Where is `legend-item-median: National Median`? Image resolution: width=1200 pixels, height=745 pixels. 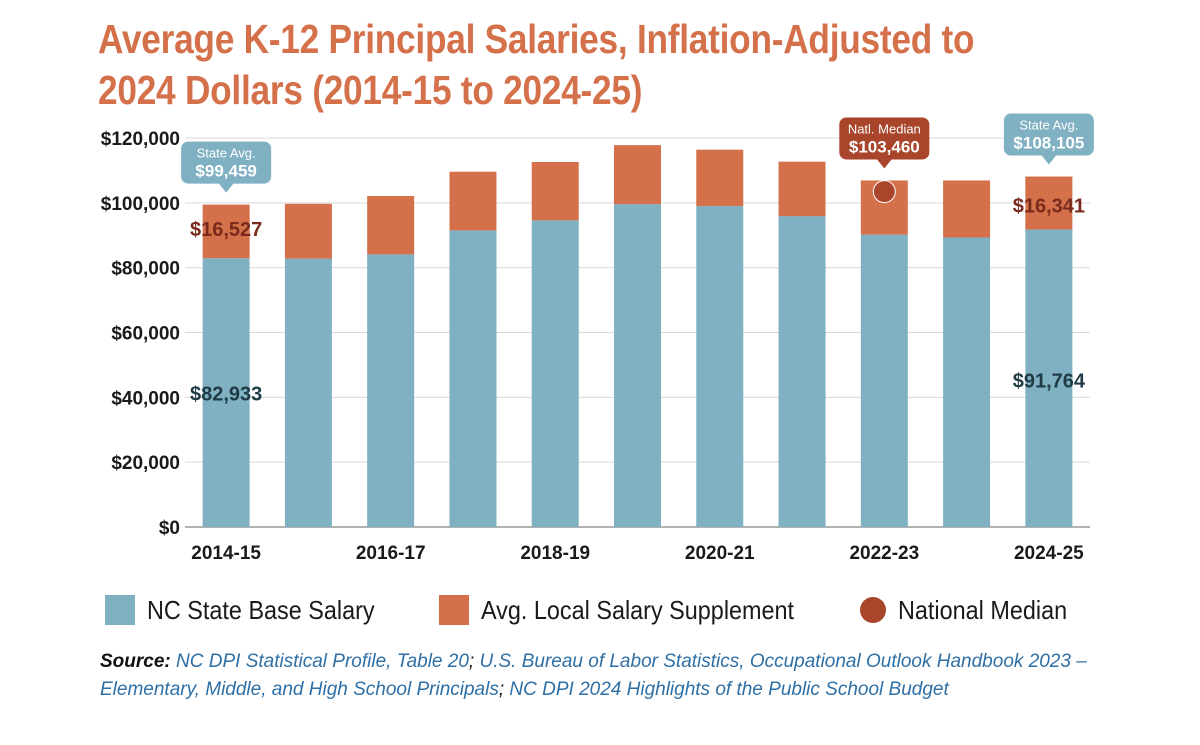 legend-item-median: National Median is located at coordinates (973, 610).